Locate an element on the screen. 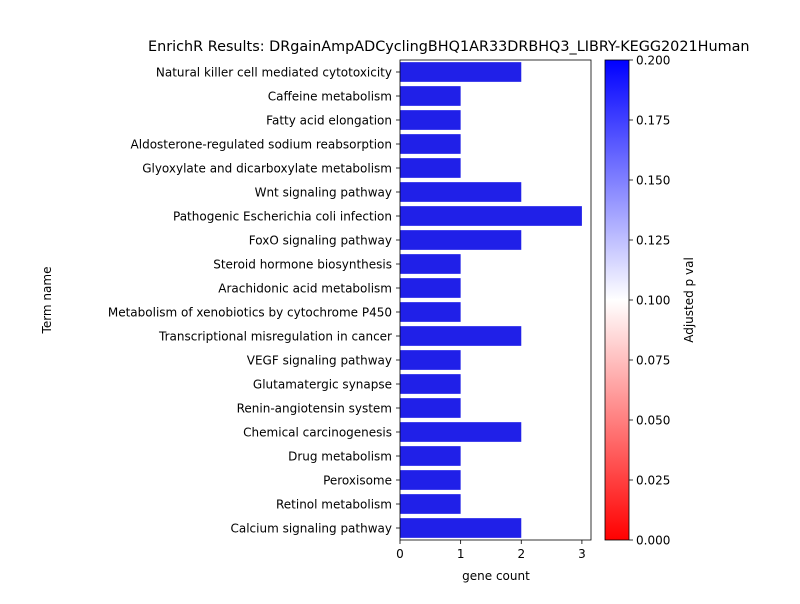  y-tick-label: Steroid hormone biosynthesis is located at coordinates (302, 265).